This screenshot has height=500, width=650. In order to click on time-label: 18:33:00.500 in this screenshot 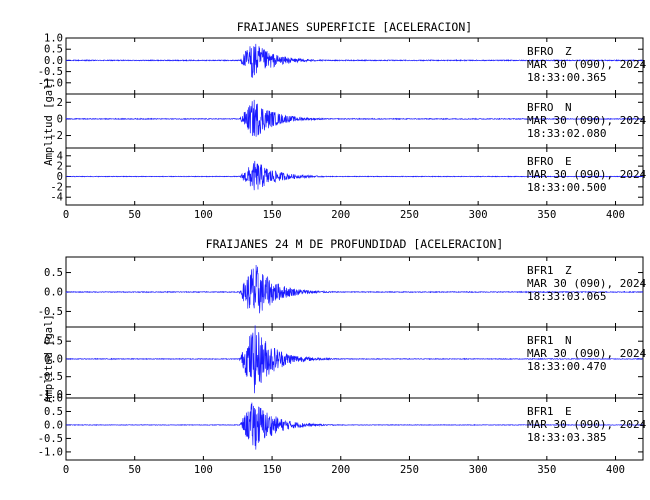, I will do `click(566, 187)`.